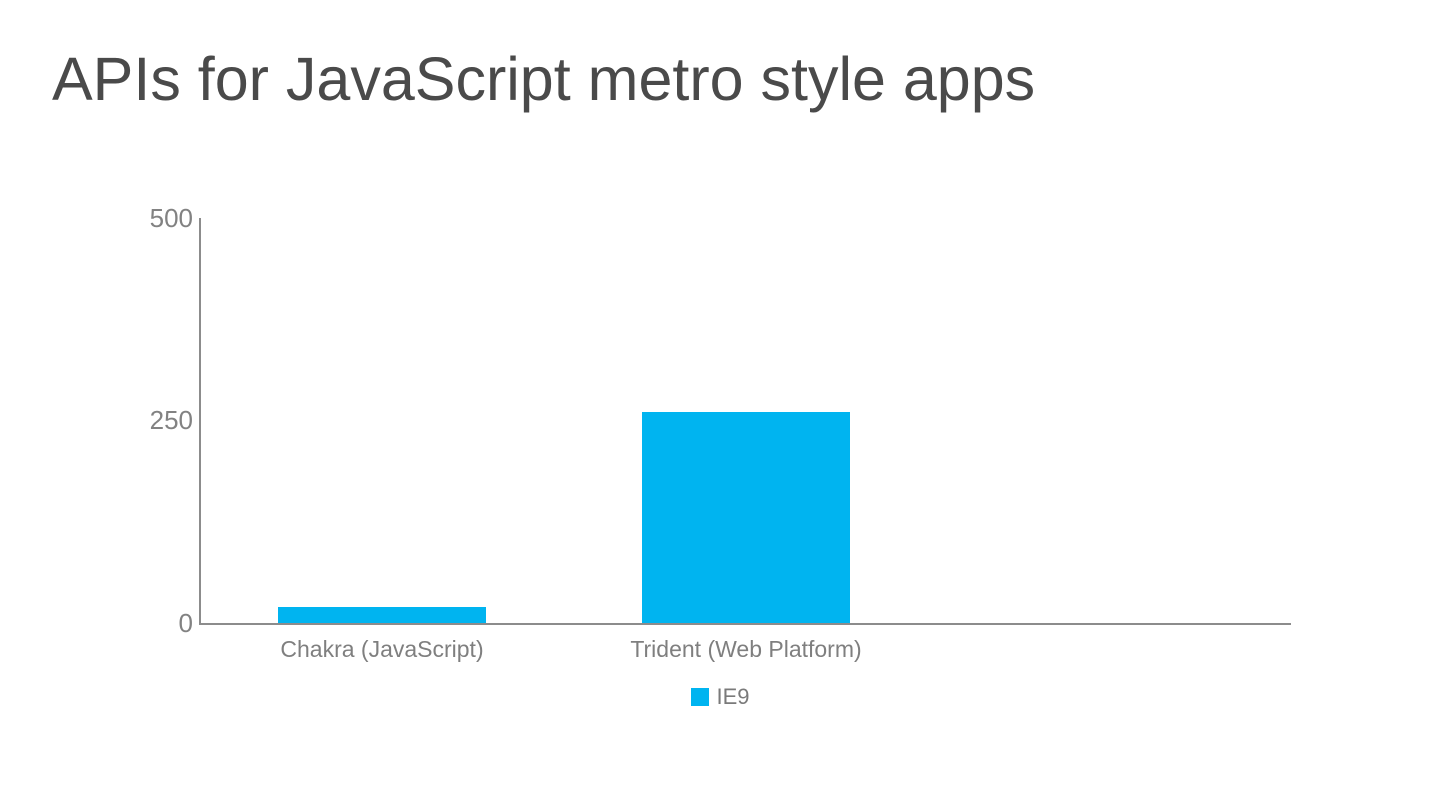 Image resolution: width=1441 pixels, height=811 pixels. I want to click on x-axis-line, so click(745, 624).